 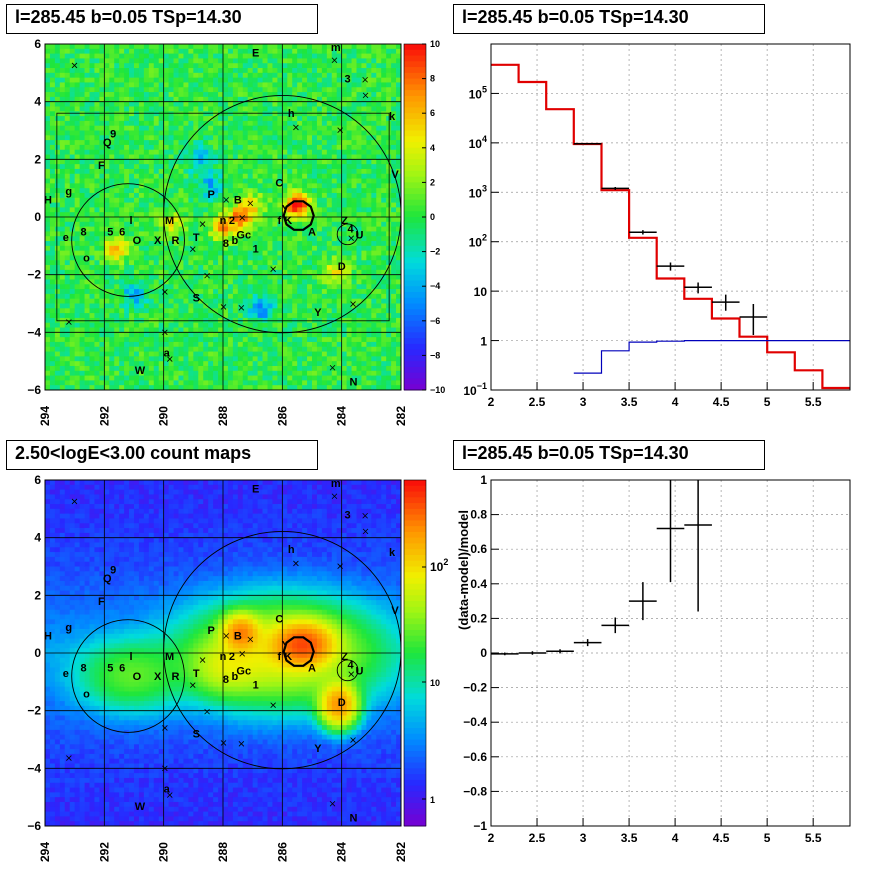 What do you see at coordinates (210, 631) in the screenshot?
I see `source-label: P` at bounding box center [210, 631].